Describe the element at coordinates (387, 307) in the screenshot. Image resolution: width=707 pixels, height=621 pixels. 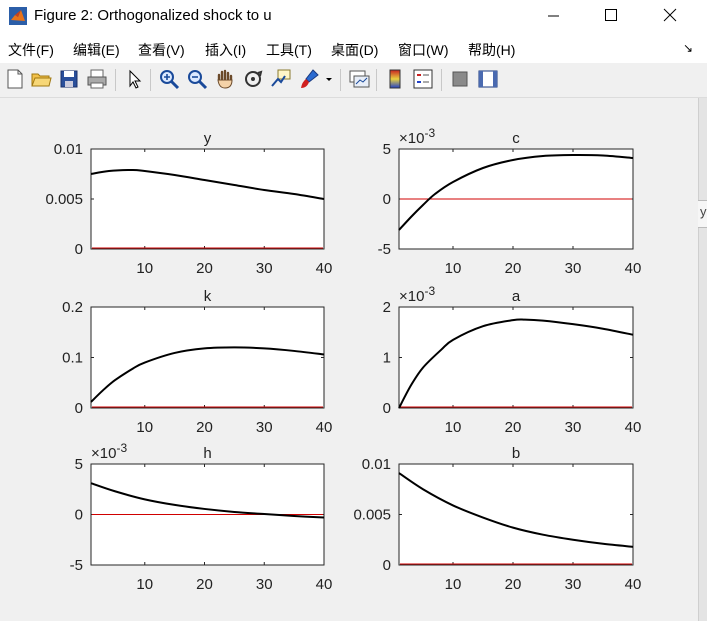
I see `y-tick-label: 2` at that location.